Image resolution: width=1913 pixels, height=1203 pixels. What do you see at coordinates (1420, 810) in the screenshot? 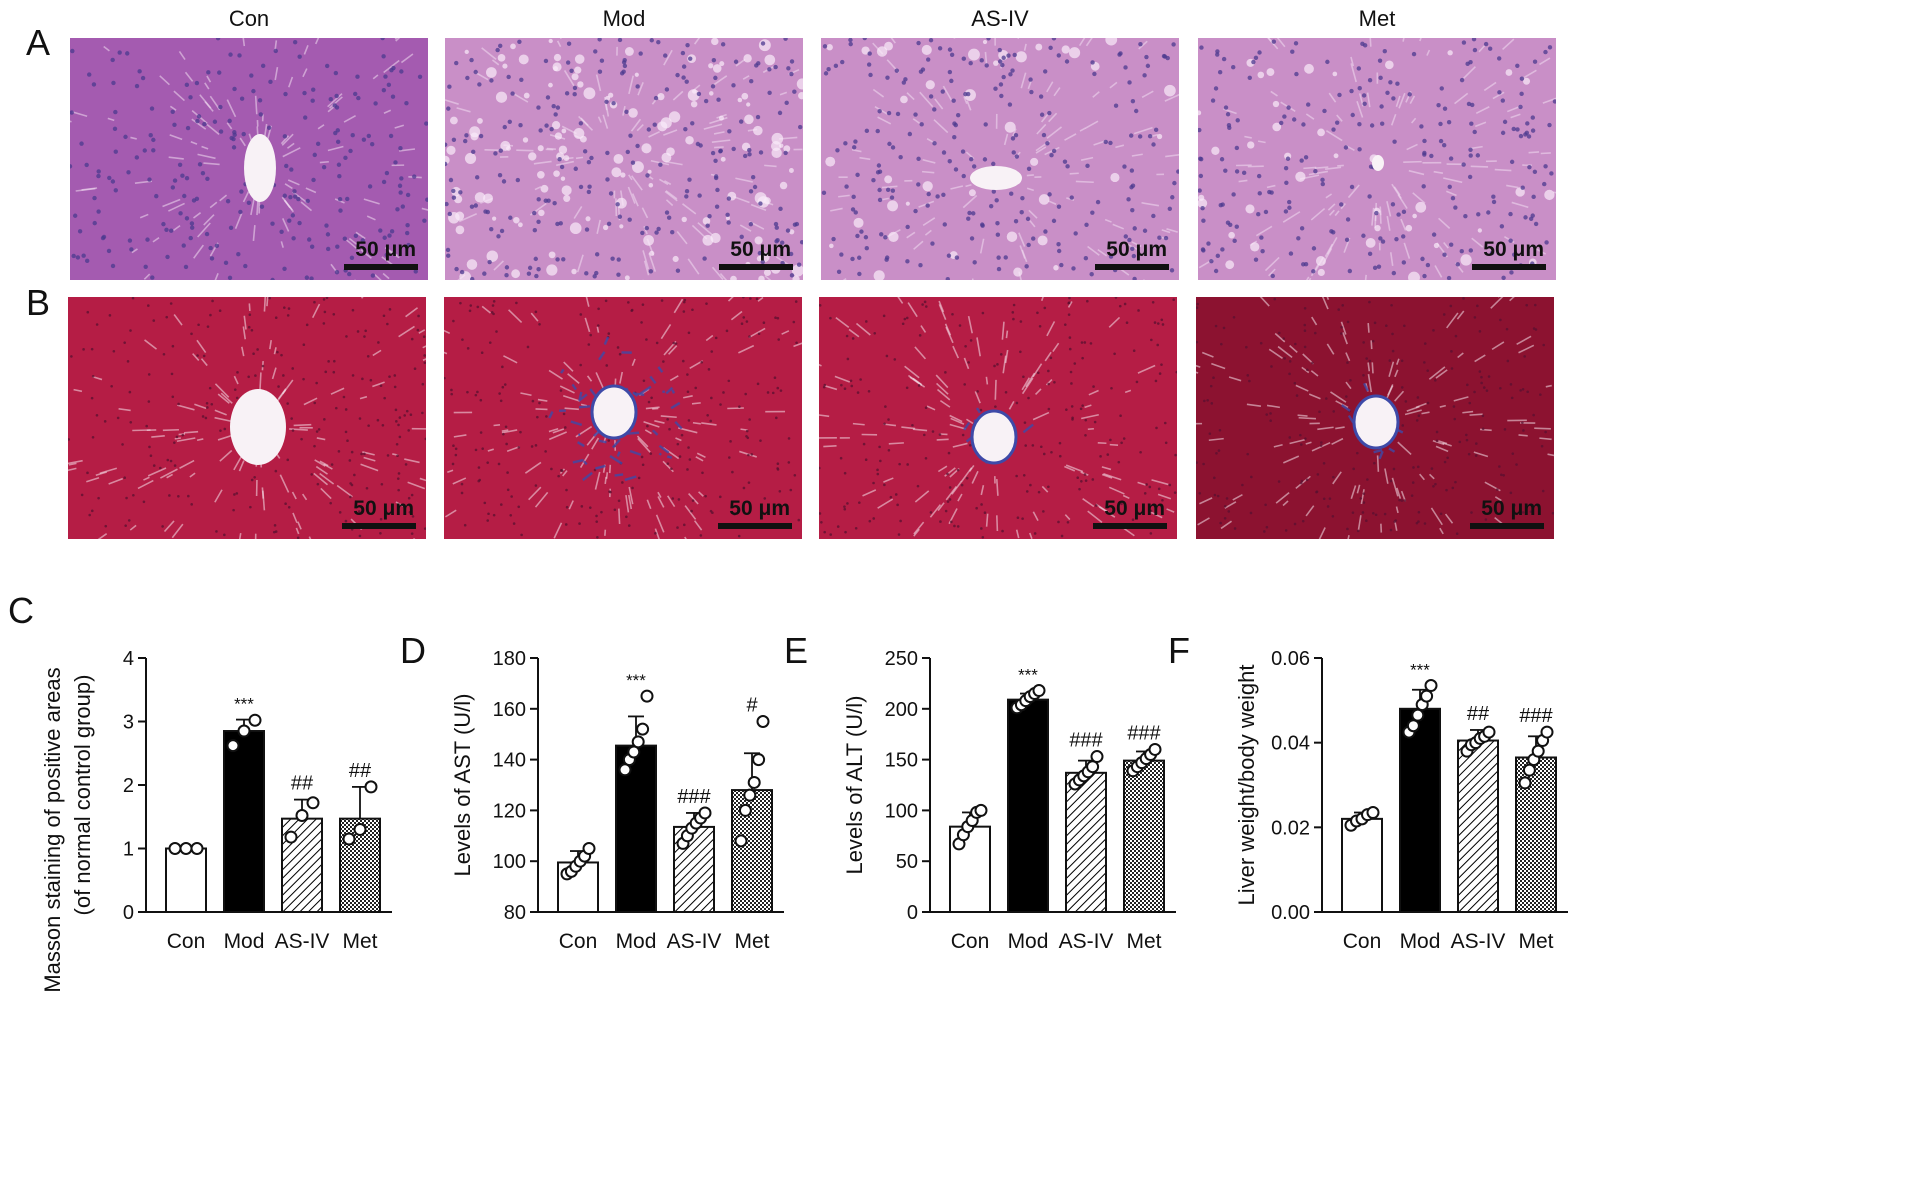
I see `bar-mod` at bounding box center [1420, 810].